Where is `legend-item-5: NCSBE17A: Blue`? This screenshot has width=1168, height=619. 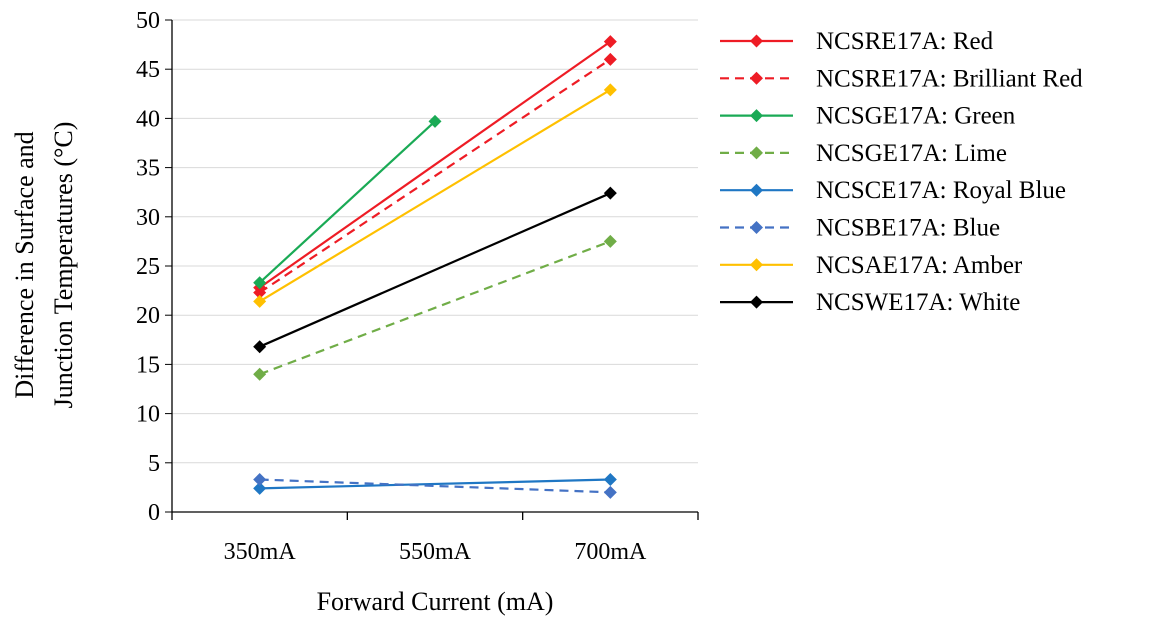
legend-item-5: NCSBE17A: Blue is located at coordinates (860, 228).